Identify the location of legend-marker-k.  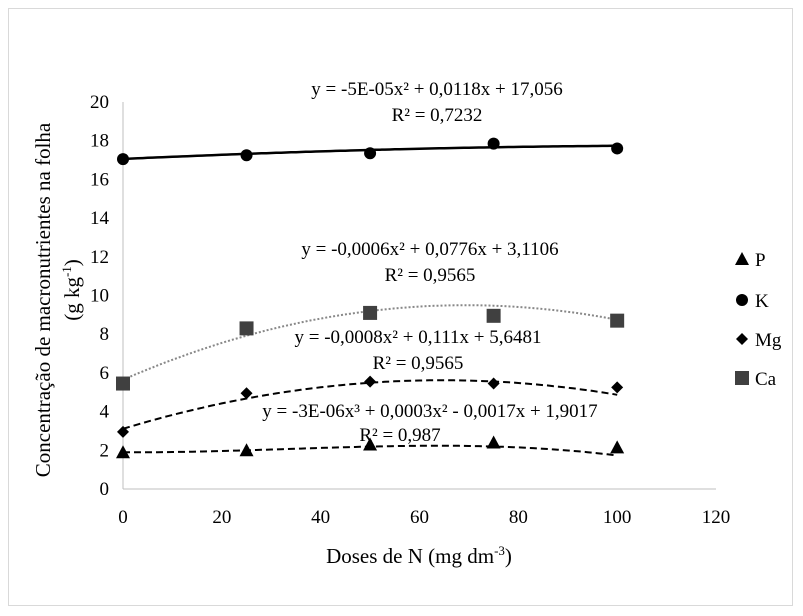
(742, 300).